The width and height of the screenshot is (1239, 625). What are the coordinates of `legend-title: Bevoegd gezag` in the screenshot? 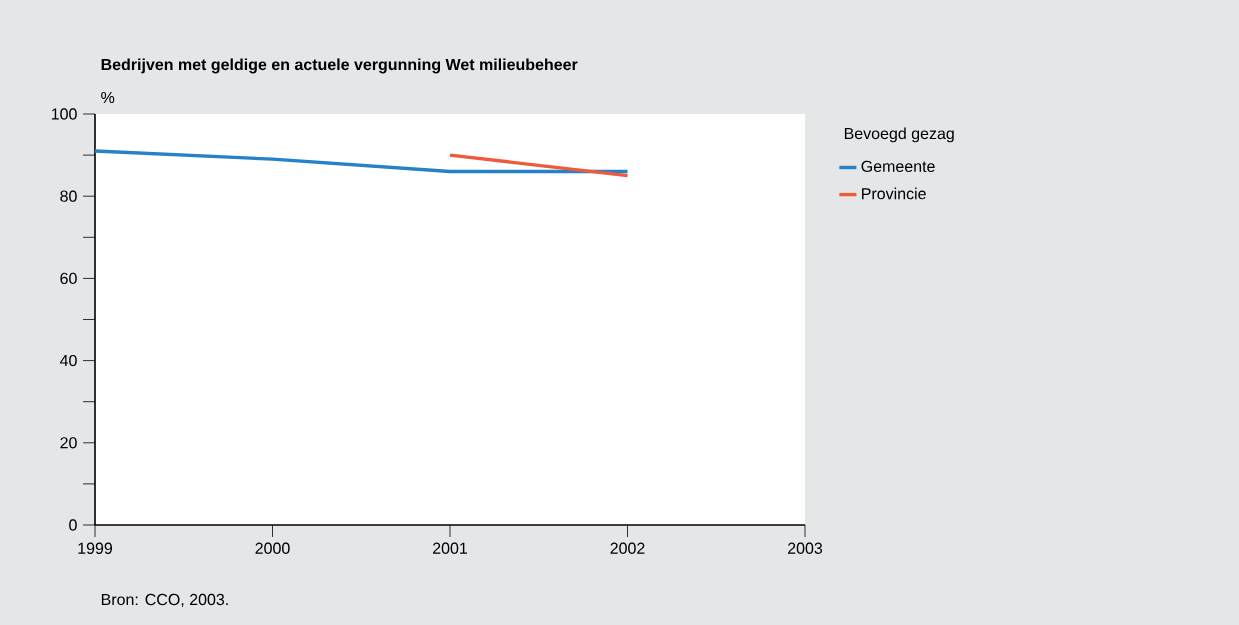 It's located at (899, 135).